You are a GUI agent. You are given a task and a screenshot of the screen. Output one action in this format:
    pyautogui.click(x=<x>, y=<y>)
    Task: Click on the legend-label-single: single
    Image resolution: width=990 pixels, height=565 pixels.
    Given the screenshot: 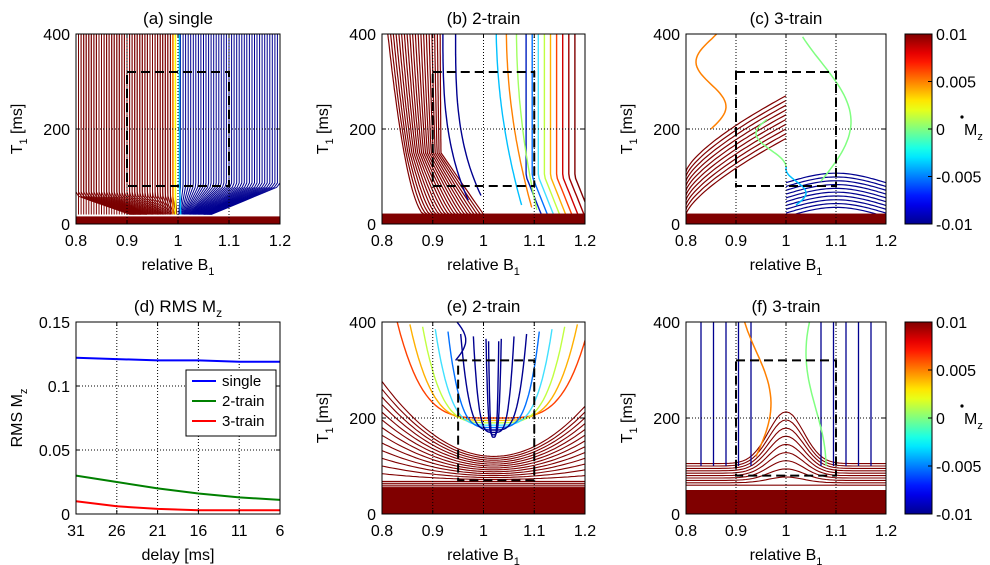 What is the action you would take?
    pyautogui.click(x=241, y=381)
    